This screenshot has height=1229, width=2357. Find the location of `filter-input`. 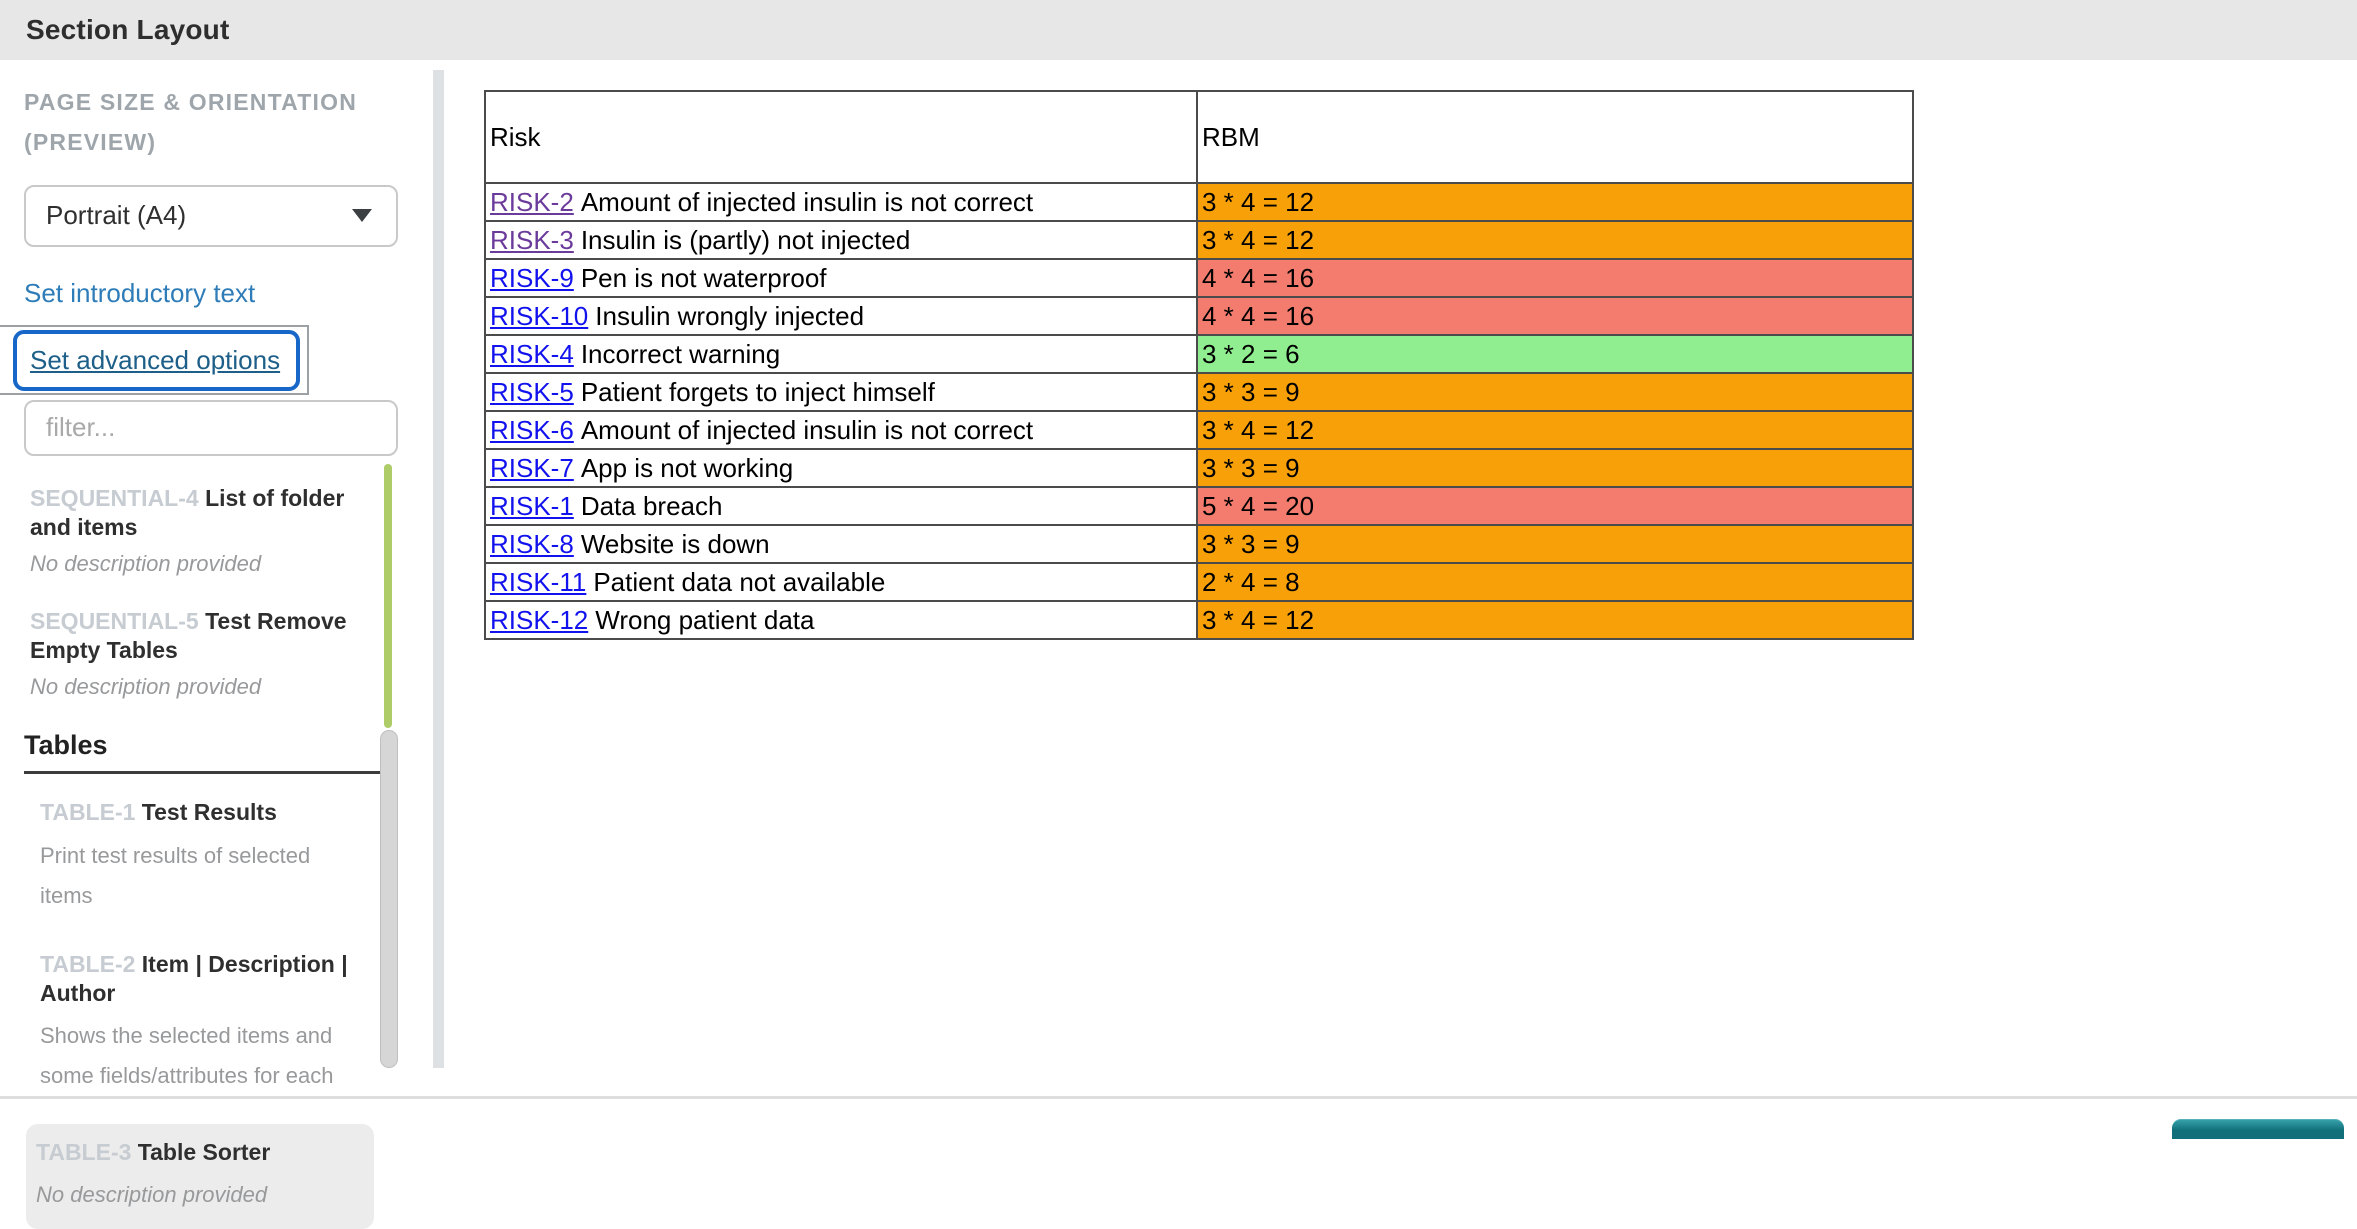

filter-input is located at coordinates (211, 427).